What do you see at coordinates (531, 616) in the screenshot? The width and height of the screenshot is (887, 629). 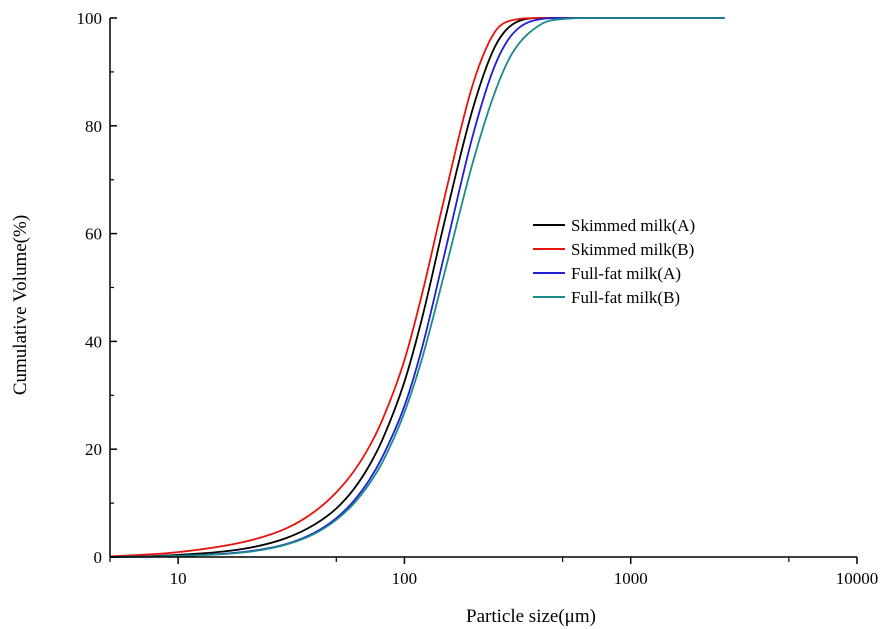 I see `x-axis-label: Particle size(μm)` at bounding box center [531, 616].